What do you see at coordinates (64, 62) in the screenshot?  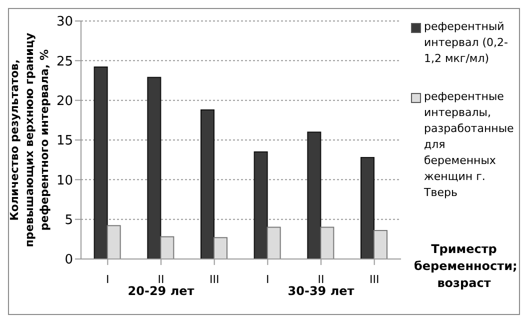 I see `y-tick-label: 25` at bounding box center [64, 62].